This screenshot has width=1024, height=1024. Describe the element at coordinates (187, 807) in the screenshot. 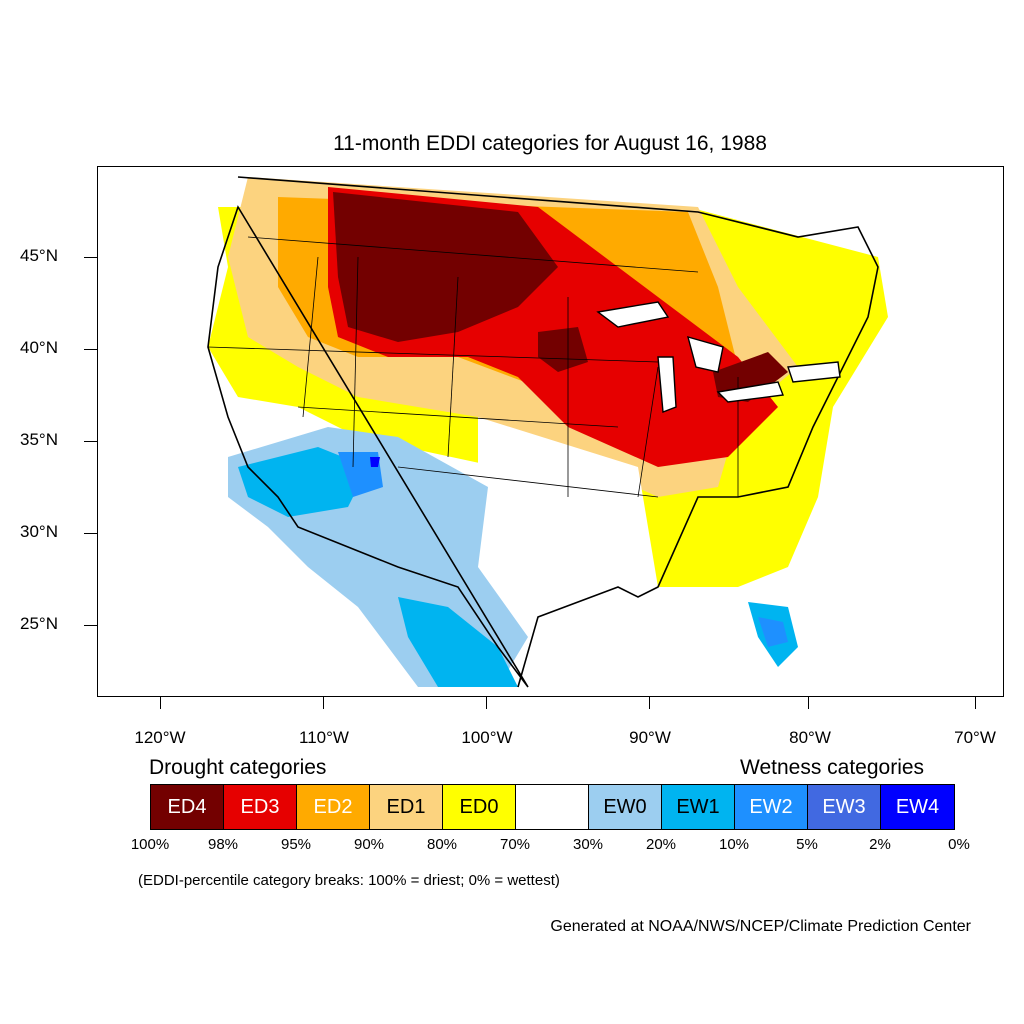

I see `legend-box-ed4: ED4` at that location.